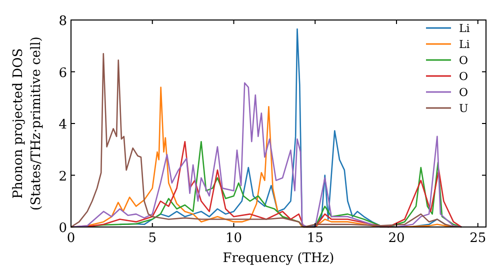 This screenshot has height=280, width=500. Describe the element at coordinates (62, 21) in the screenshot. I see `y-tick-label: 8` at that location.